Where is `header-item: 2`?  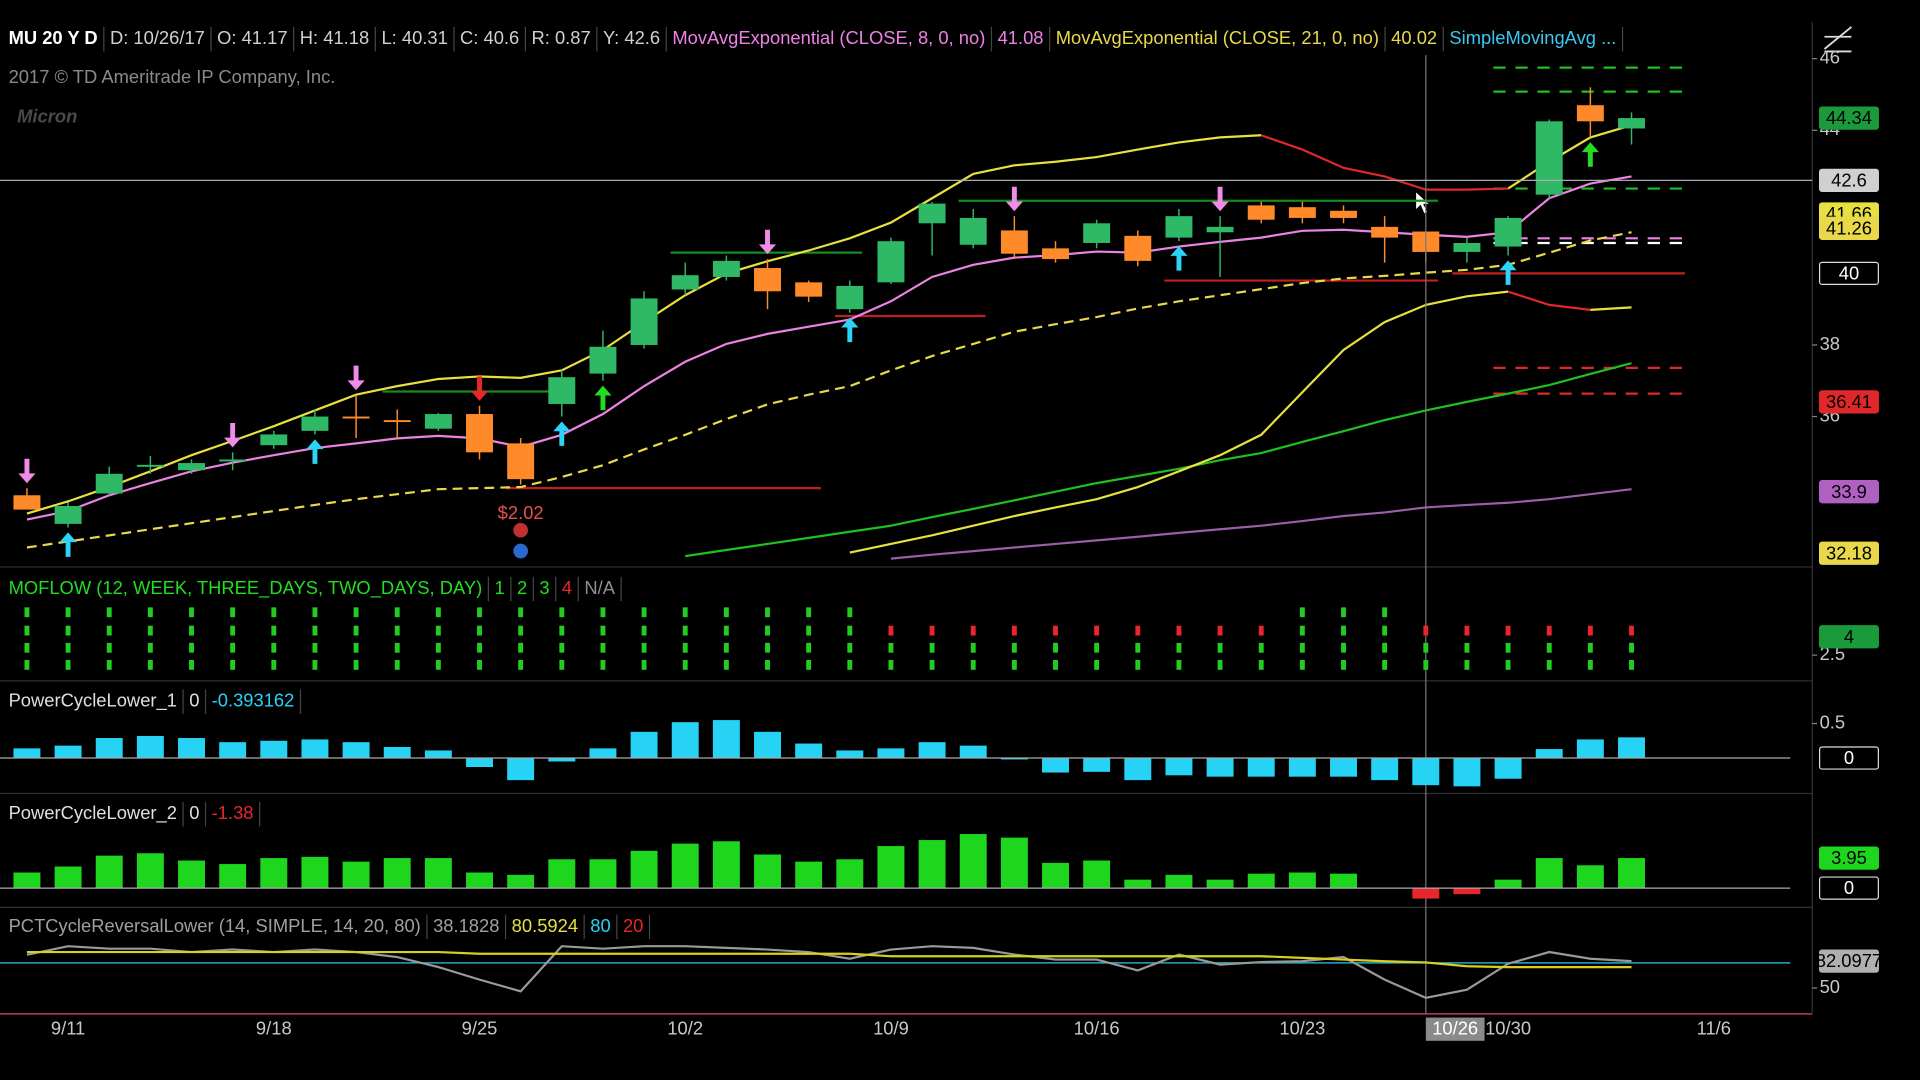 header-item: 2 is located at coordinates (522, 587).